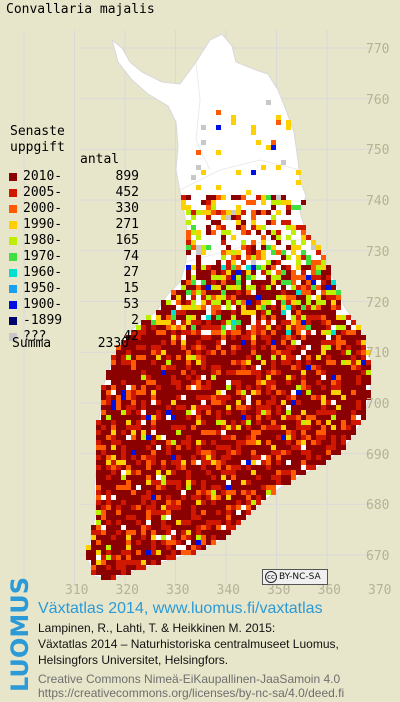  Describe the element at coordinates (180, 608) in the screenshot. I see `atlas-title-link: Växtatlas 2014, www.luomus.fi/vaxtatlas` at that location.